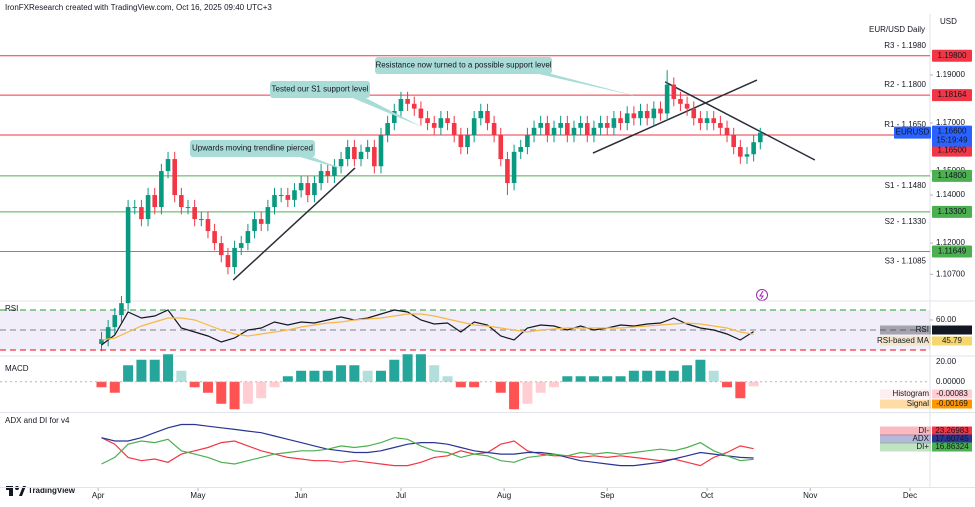 Image resolution: width=975 pixels, height=507 pixels. I want to click on x-tick-label: Jun, so click(301, 495).